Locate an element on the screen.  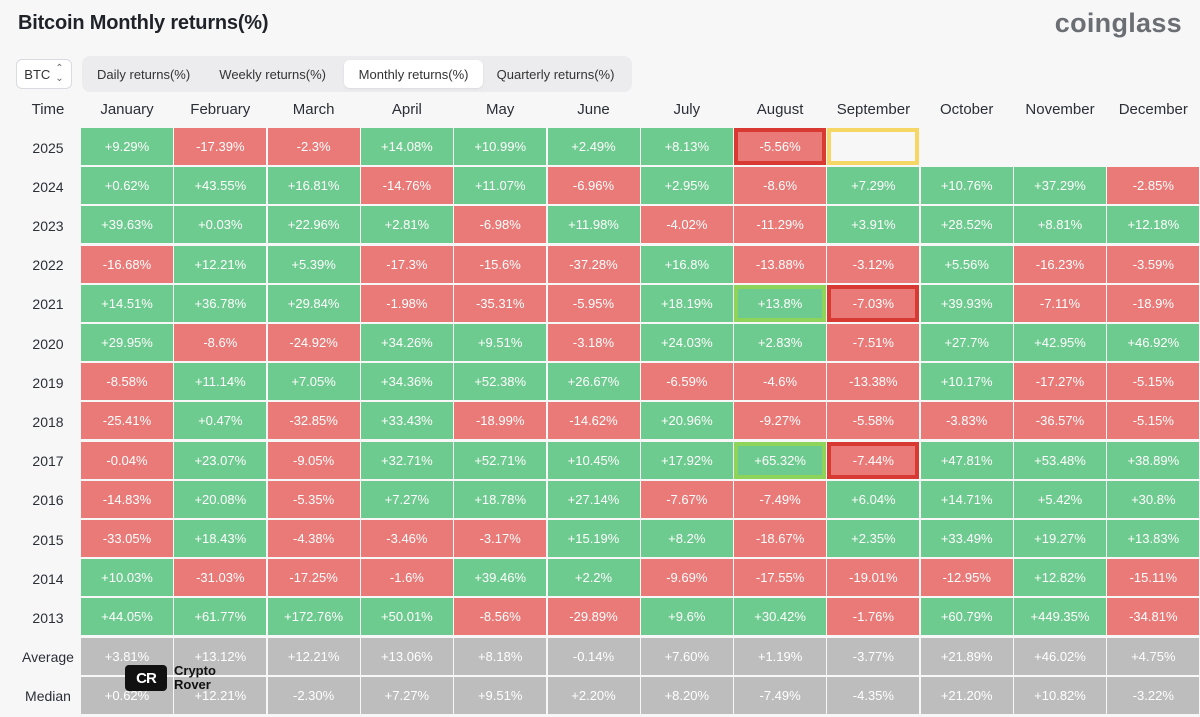
return-cell: +20.96% is located at coordinates (686, 421).